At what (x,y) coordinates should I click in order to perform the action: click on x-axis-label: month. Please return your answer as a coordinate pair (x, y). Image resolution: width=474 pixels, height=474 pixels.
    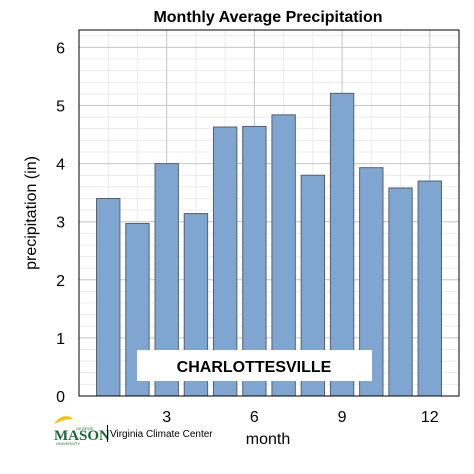
    Looking at the image, I should click on (268, 439).